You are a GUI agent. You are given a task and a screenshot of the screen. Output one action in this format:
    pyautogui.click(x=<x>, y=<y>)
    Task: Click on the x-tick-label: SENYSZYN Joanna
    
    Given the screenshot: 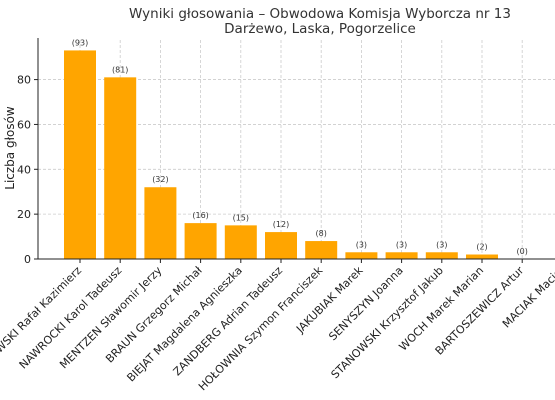 What is the action you would take?
    pyautogui.click(x=365, y=303)
    